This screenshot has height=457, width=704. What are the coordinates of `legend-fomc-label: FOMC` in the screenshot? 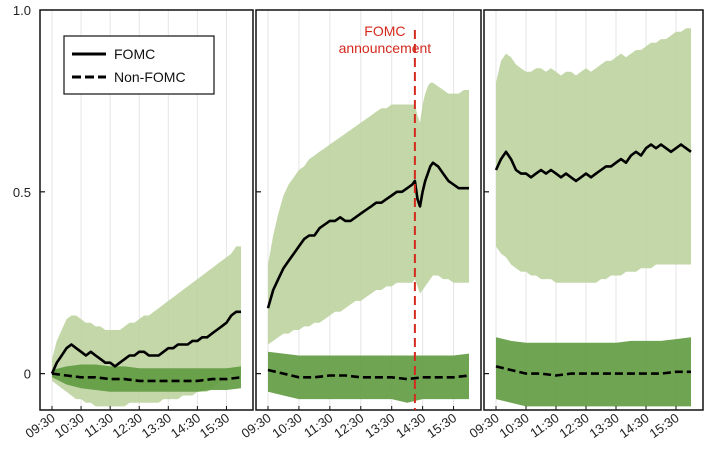 It's located at (134, 54).